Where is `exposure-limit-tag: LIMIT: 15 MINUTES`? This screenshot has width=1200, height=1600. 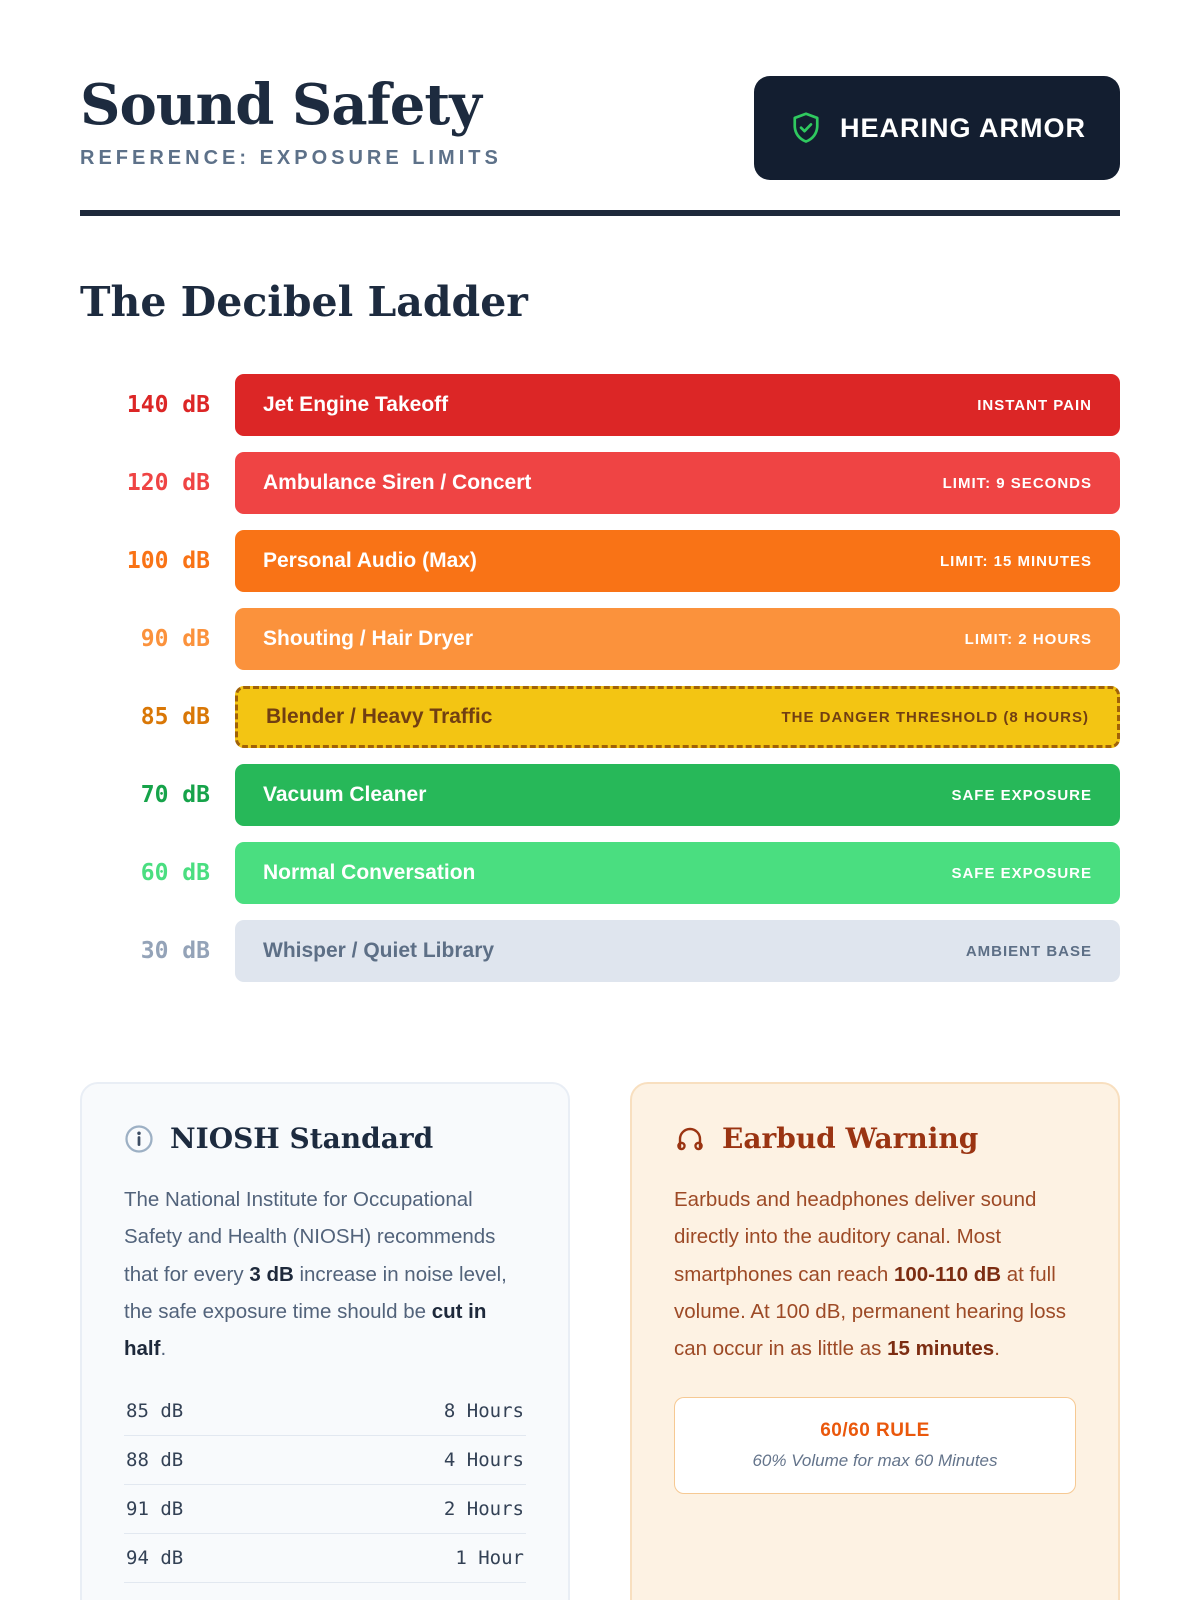
exposure-limit-tag: LIMIT: 15 MINUTES is located at coordinates (1015, 561).